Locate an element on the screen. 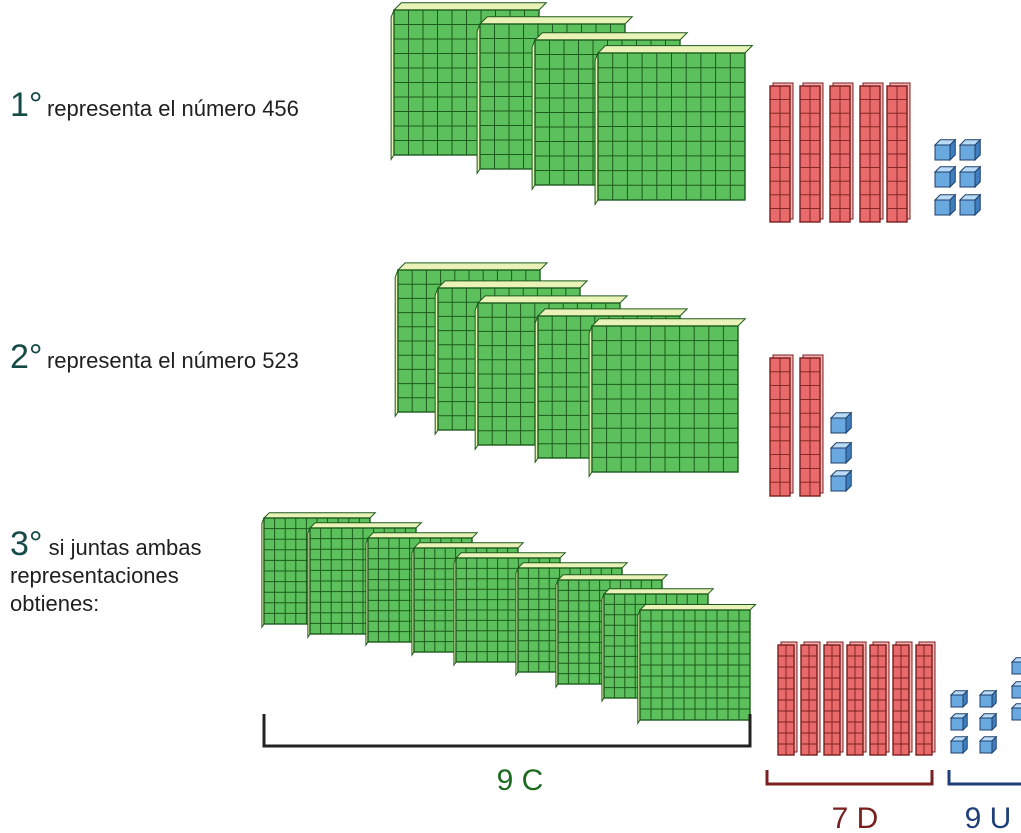  step-3-line-3: obtienes: is located at coordinates (55, 603).